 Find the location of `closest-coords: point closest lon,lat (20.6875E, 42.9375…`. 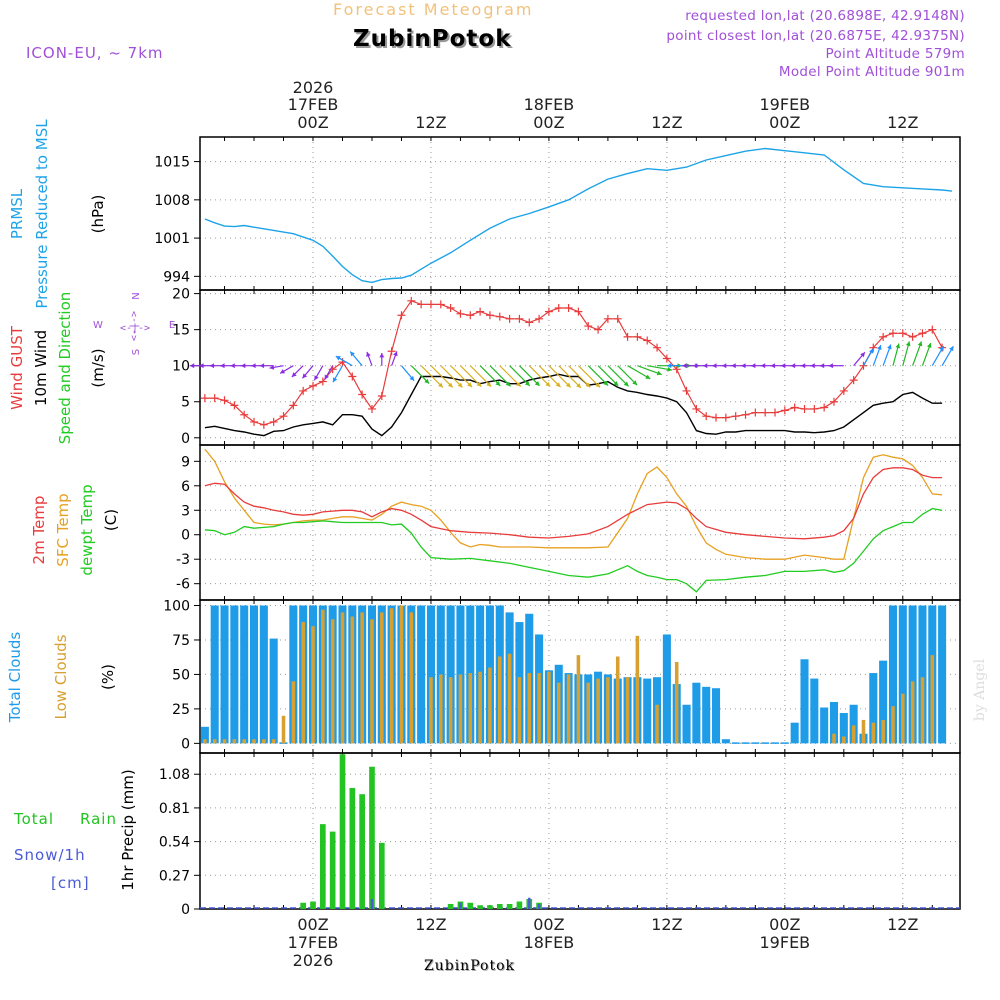

closest-coords: point closest lon,lat (20.6875E, 42.9375… is located at coordinates (815, 36).